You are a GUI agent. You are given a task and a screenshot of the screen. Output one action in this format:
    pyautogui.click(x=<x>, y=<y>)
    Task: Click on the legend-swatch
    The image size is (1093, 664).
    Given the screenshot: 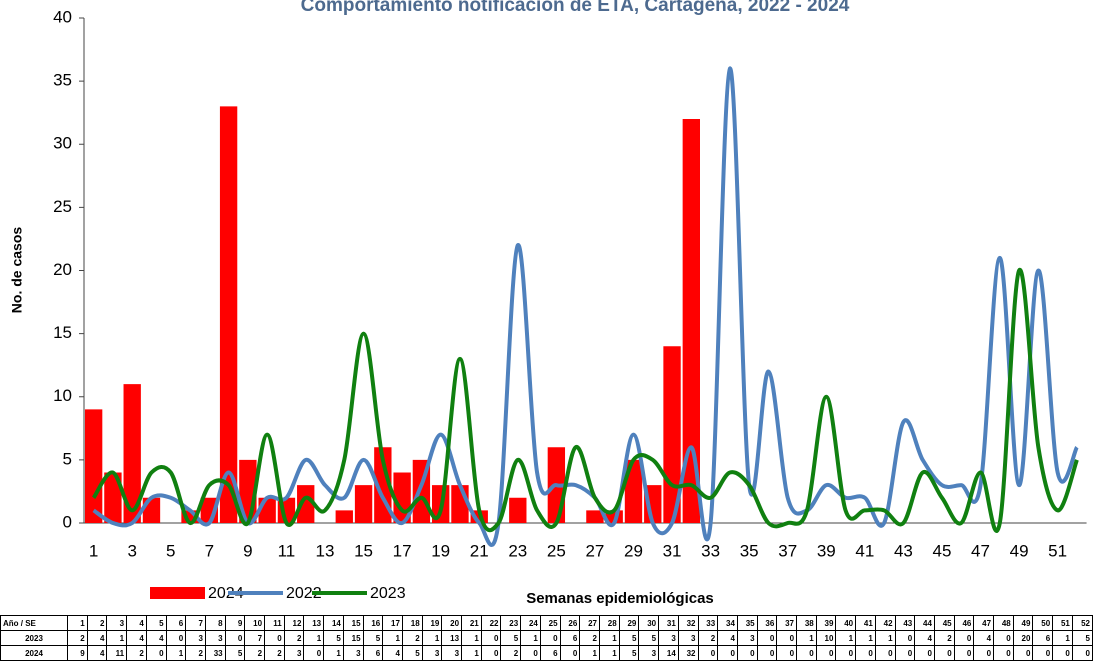 What is the action you would take?
    pyautogui.click(x=177, y=593)
    